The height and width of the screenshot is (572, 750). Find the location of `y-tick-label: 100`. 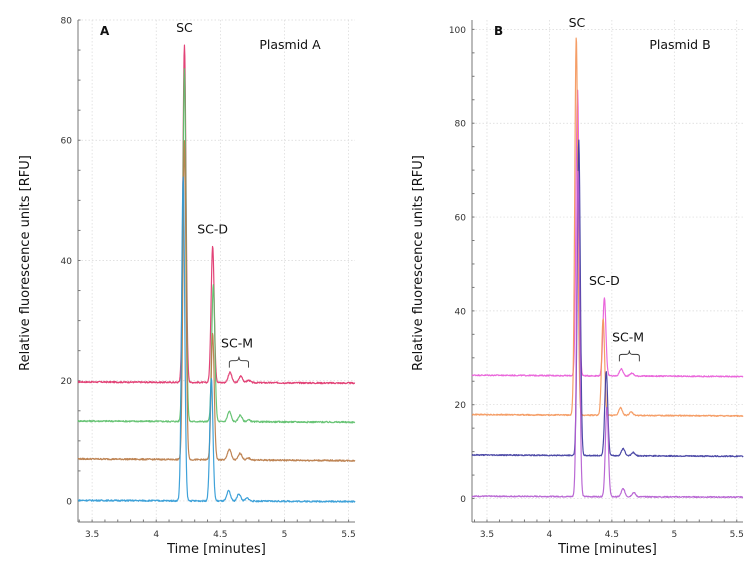

y-tick-label: 100 is located at coordinates (457, 31).